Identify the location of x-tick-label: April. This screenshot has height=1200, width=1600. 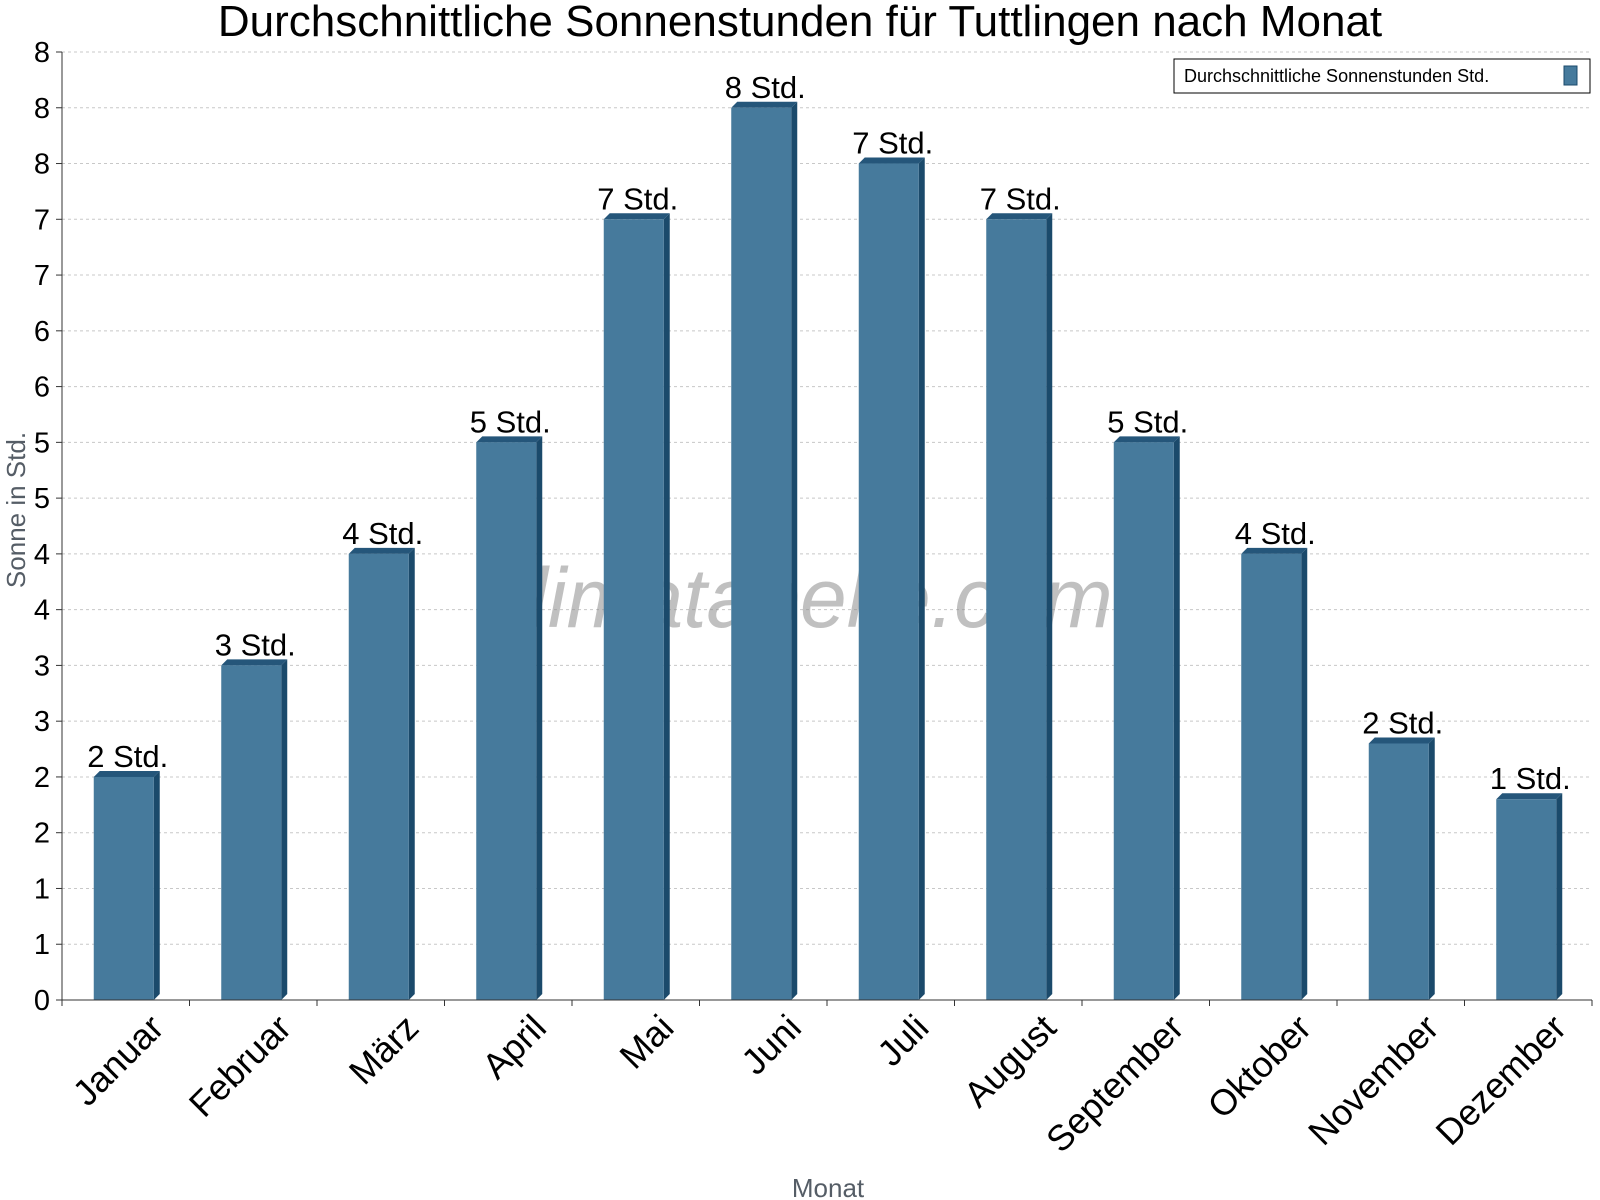
(514, 1047).